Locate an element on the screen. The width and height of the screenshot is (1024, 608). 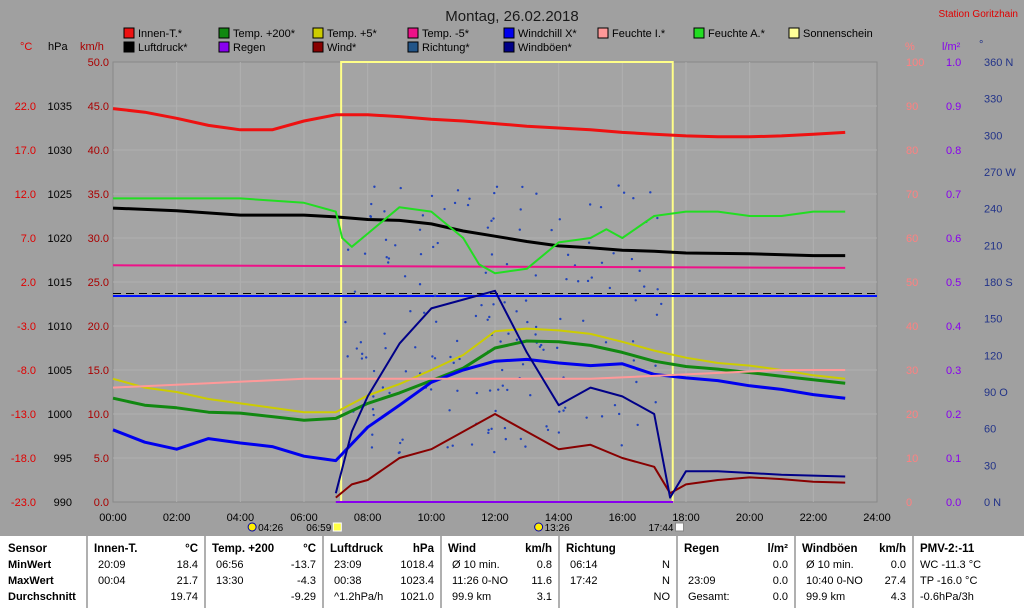
stats-column-unit: °C is located at coordinates (309, 549).